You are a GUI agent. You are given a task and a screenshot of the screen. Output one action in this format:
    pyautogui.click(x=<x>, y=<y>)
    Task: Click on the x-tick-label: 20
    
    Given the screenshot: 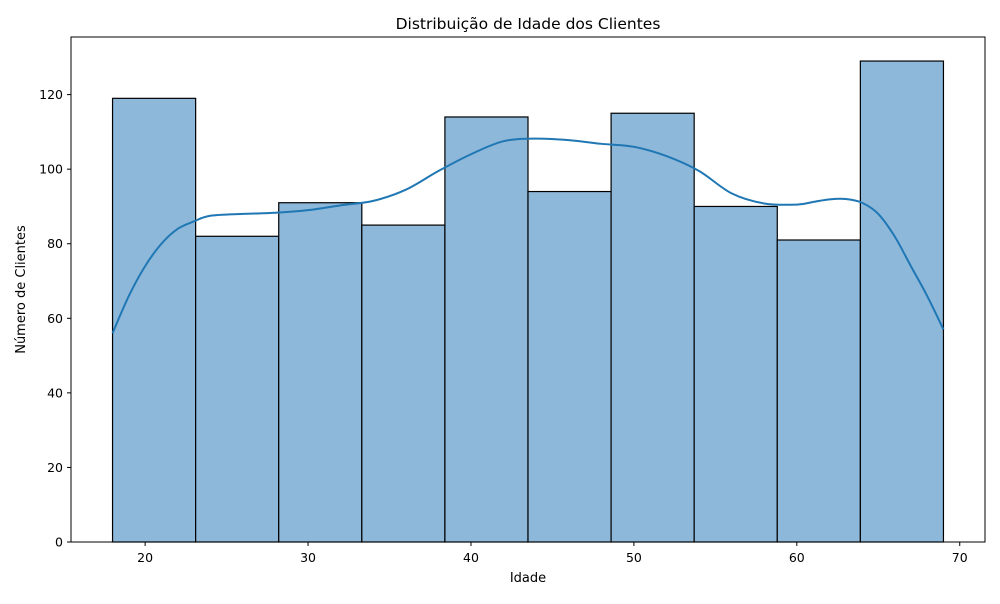 What is the action you would take?
    pyautogui.click(x=145, y=557)
    